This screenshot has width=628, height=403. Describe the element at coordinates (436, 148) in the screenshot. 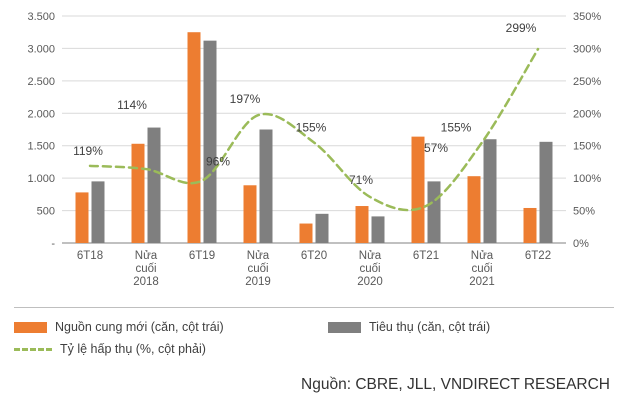

I see `absorption-rate-point-label: 57%` at that location.